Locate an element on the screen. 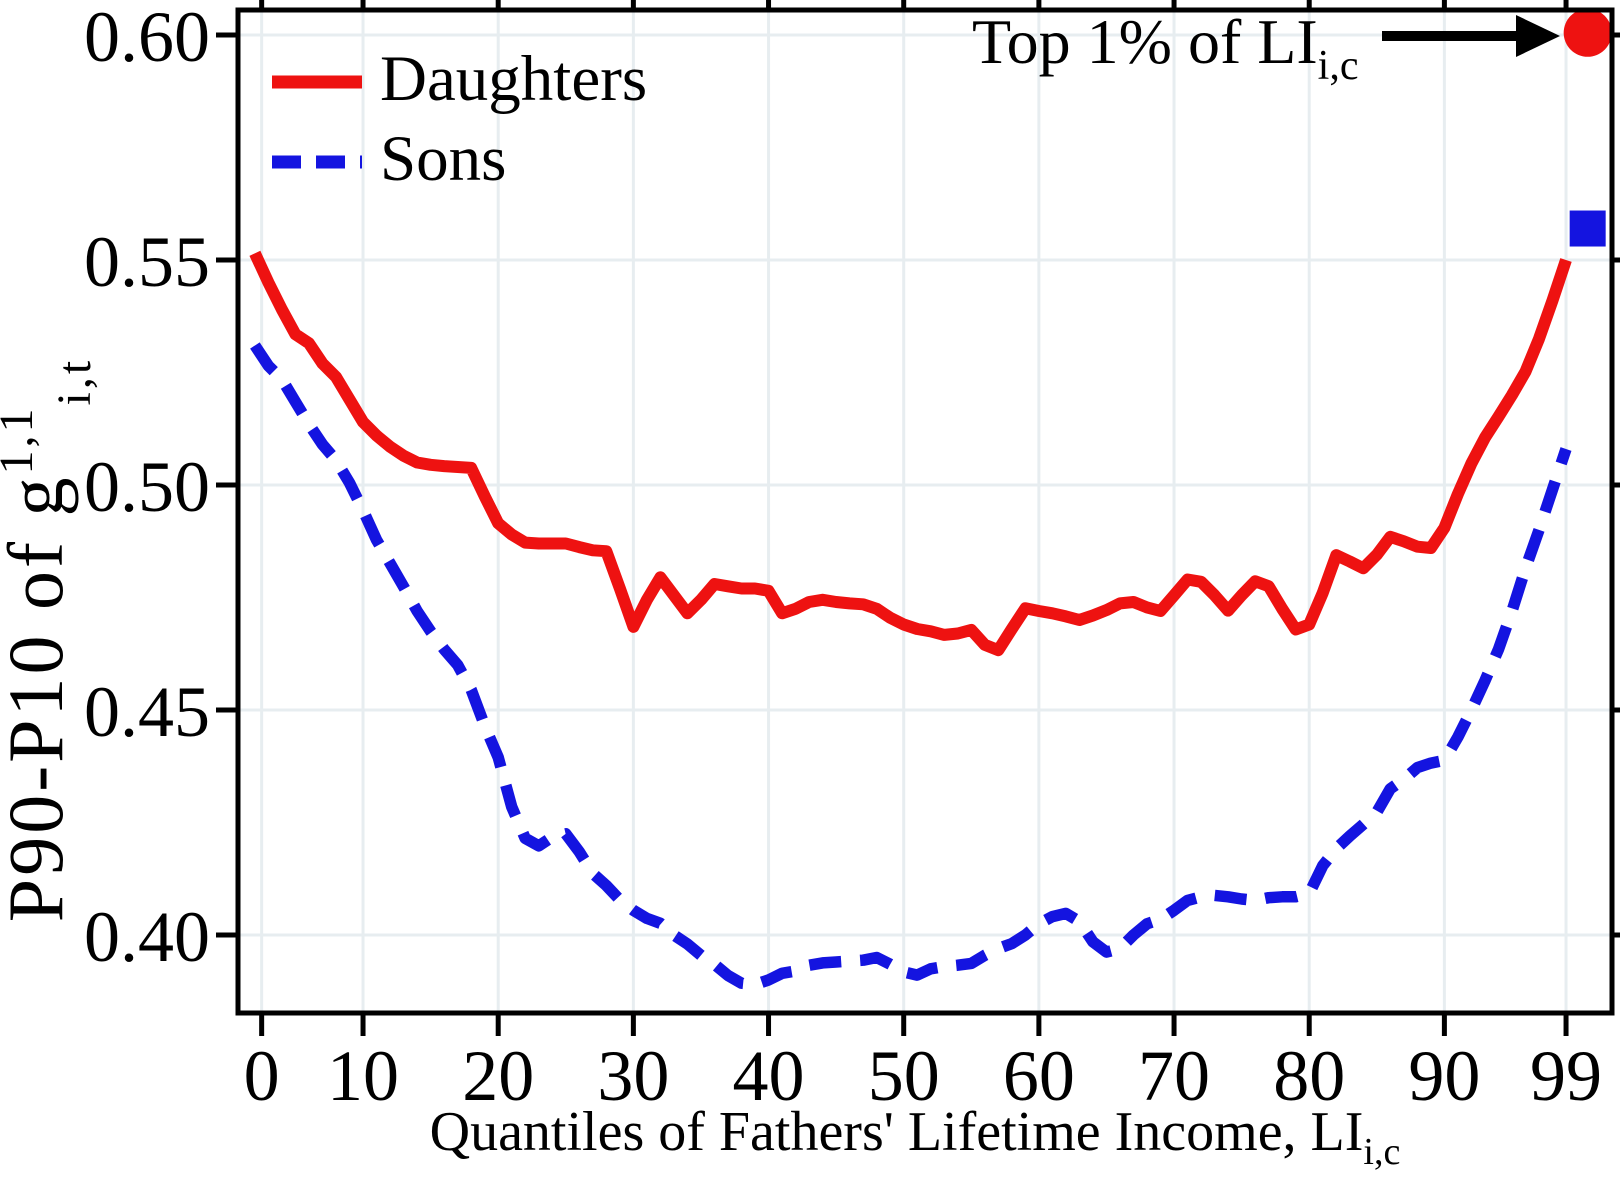 The height and width of the screenshot is (1183, 1620). x-tick-label: 90 is located at coordinates (1444, 1076).